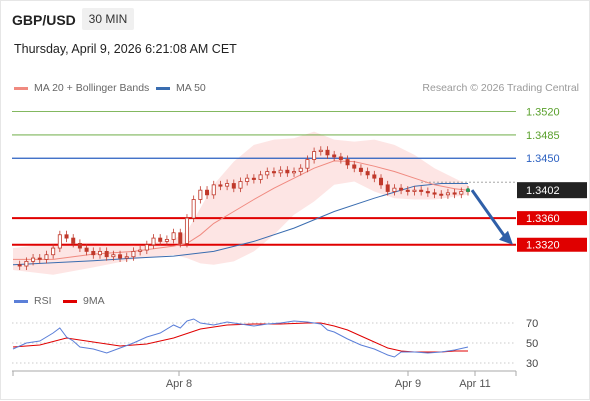 This screenshot has width=590, height=401. What do you see at coordinates (475, 384) in the screenshot?
I see `x-tick-apr-11: Apr 11` at bounding box center [475, 384].